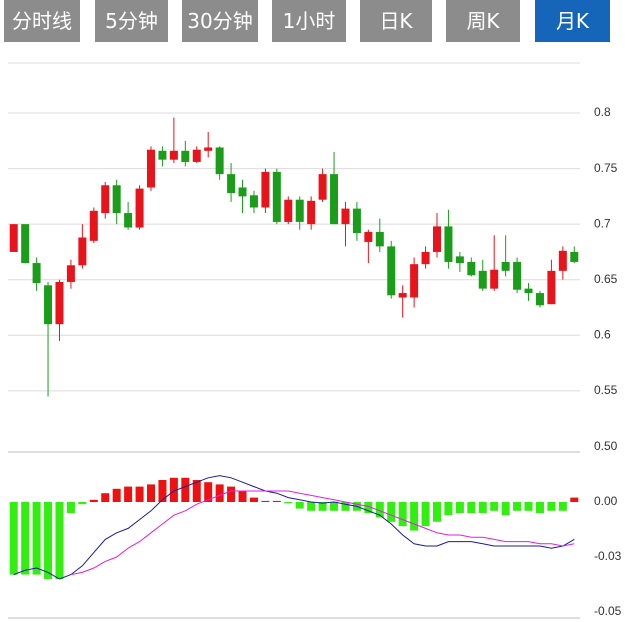  Describe the element at coordinates (396, 21) in the screenshot. I see `tab: 日K` at that location.